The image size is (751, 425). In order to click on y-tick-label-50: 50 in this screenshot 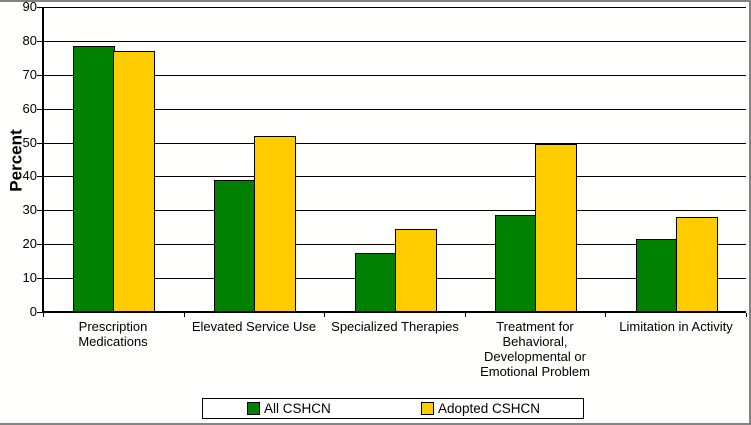, I will do `click(29, 142)`.